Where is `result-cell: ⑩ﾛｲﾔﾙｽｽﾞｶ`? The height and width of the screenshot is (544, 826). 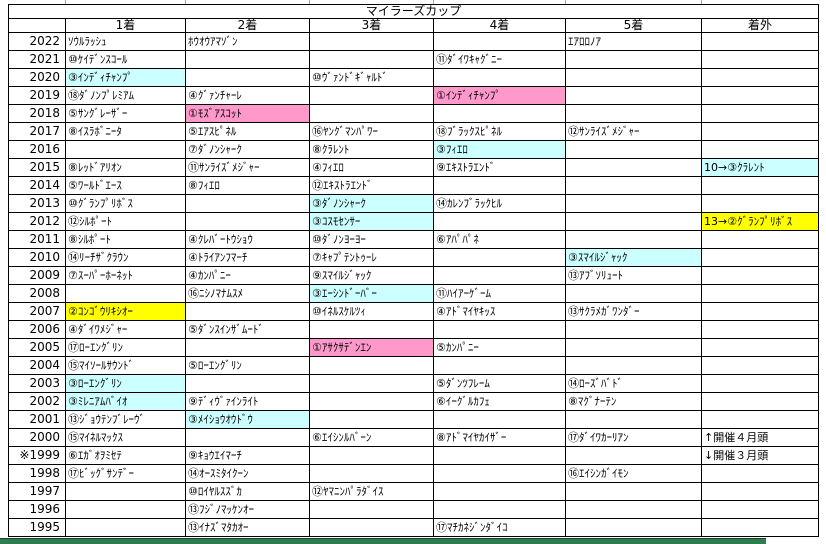
result-cell: ⑩ﾛｲﾔﾙｽｽﾞｶ is located at coordinates (247, 491).